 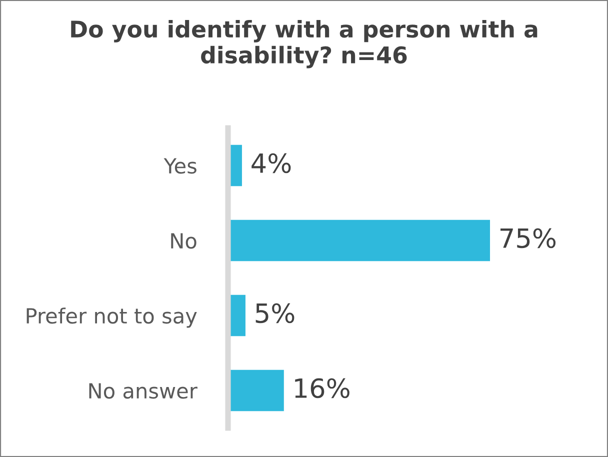 What do you see at coordinates (143, 391) in the screenshot?
I see `y-tick-label: No answer` at bounding box center [143, 391].